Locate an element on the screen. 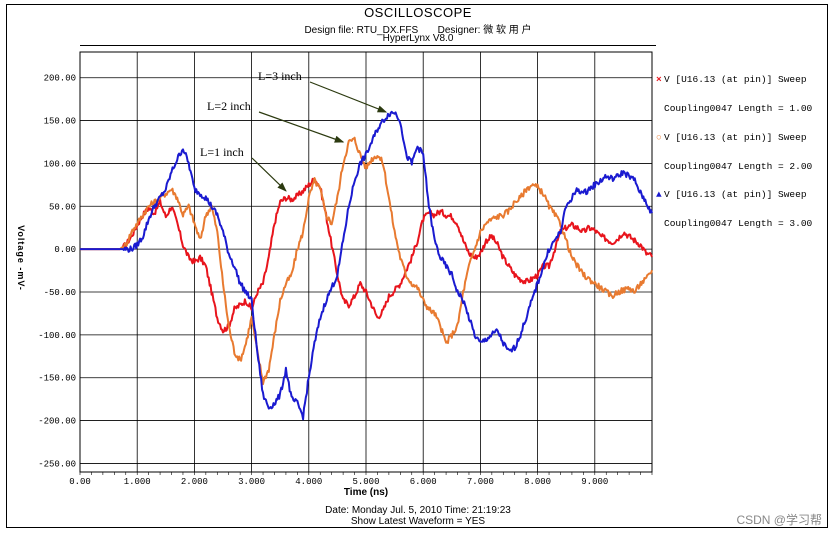  header-divider is located at coordinates (368, 45).